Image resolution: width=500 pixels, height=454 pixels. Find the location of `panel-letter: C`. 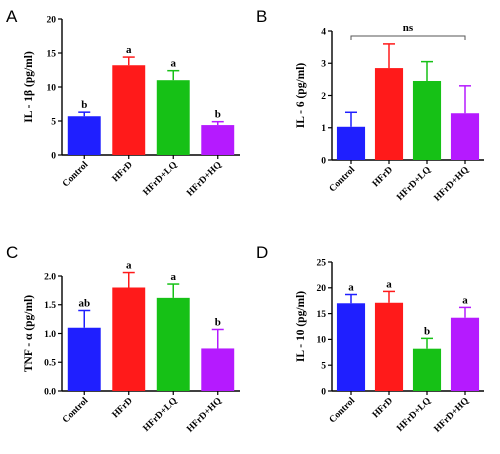

panel-letter: C is located at coordinates (12, 252).